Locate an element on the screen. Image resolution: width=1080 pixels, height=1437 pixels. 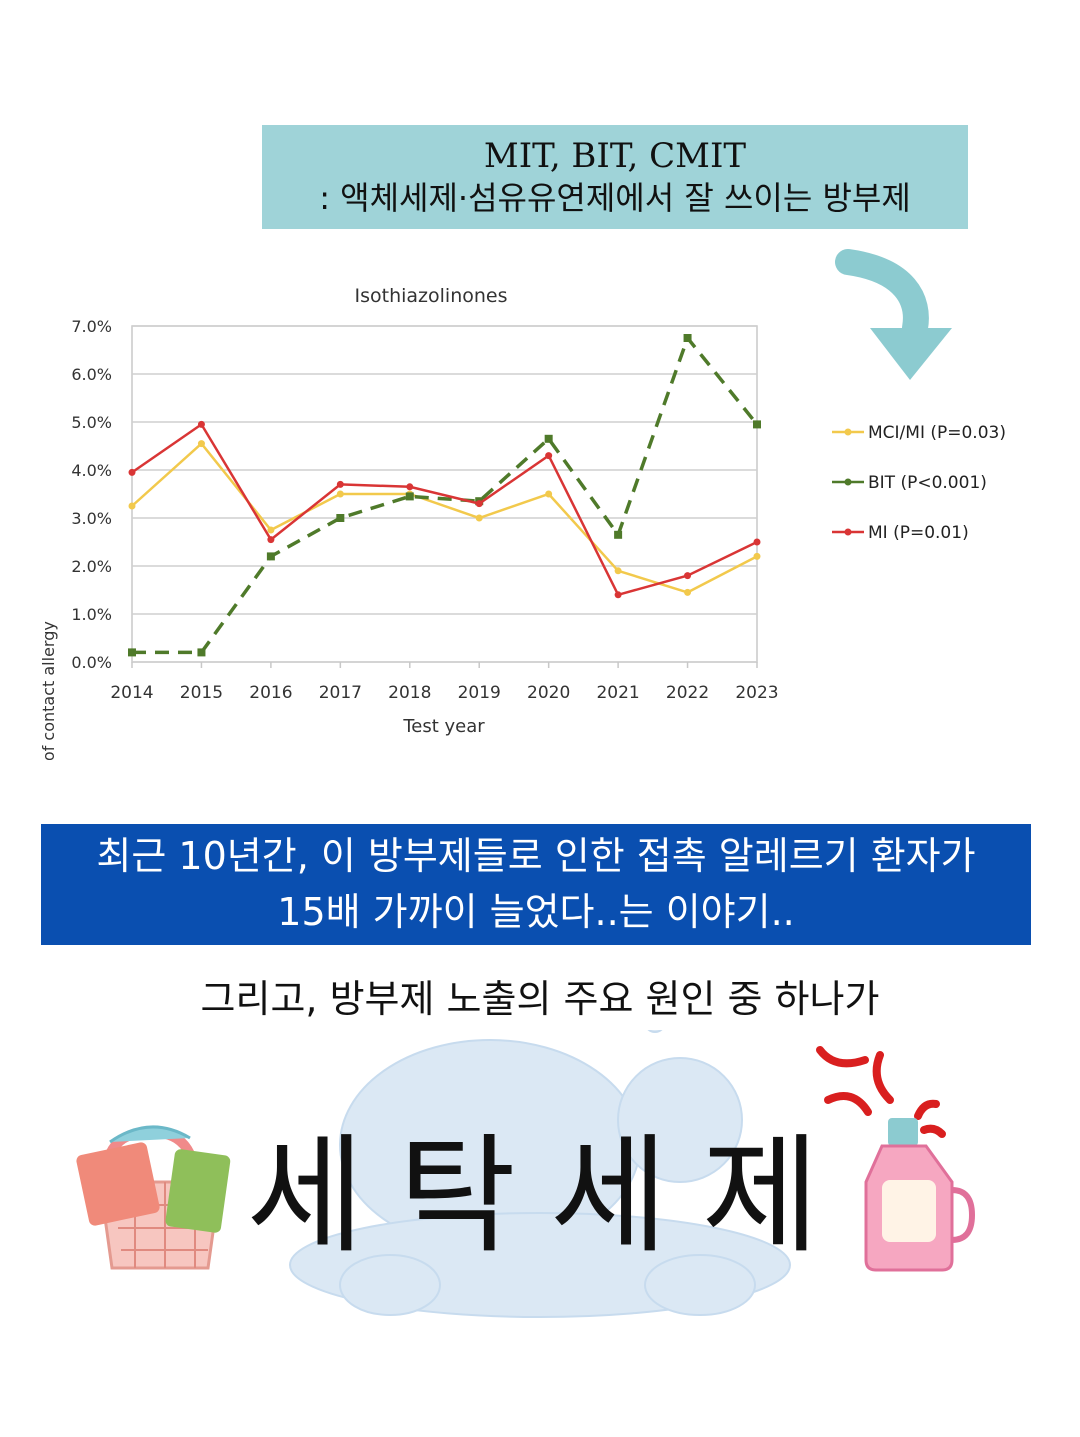
y-tick-label: 0.0% is located at coordinates (91, 662).